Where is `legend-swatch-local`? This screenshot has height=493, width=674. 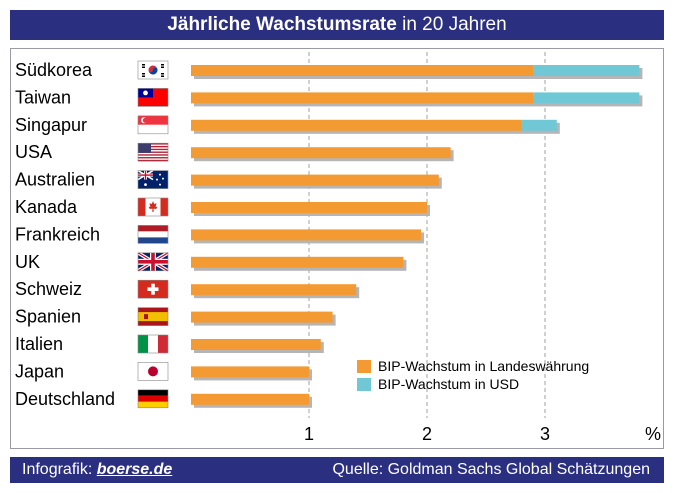
legend-swatch-local is located at coordinates (364, 366).